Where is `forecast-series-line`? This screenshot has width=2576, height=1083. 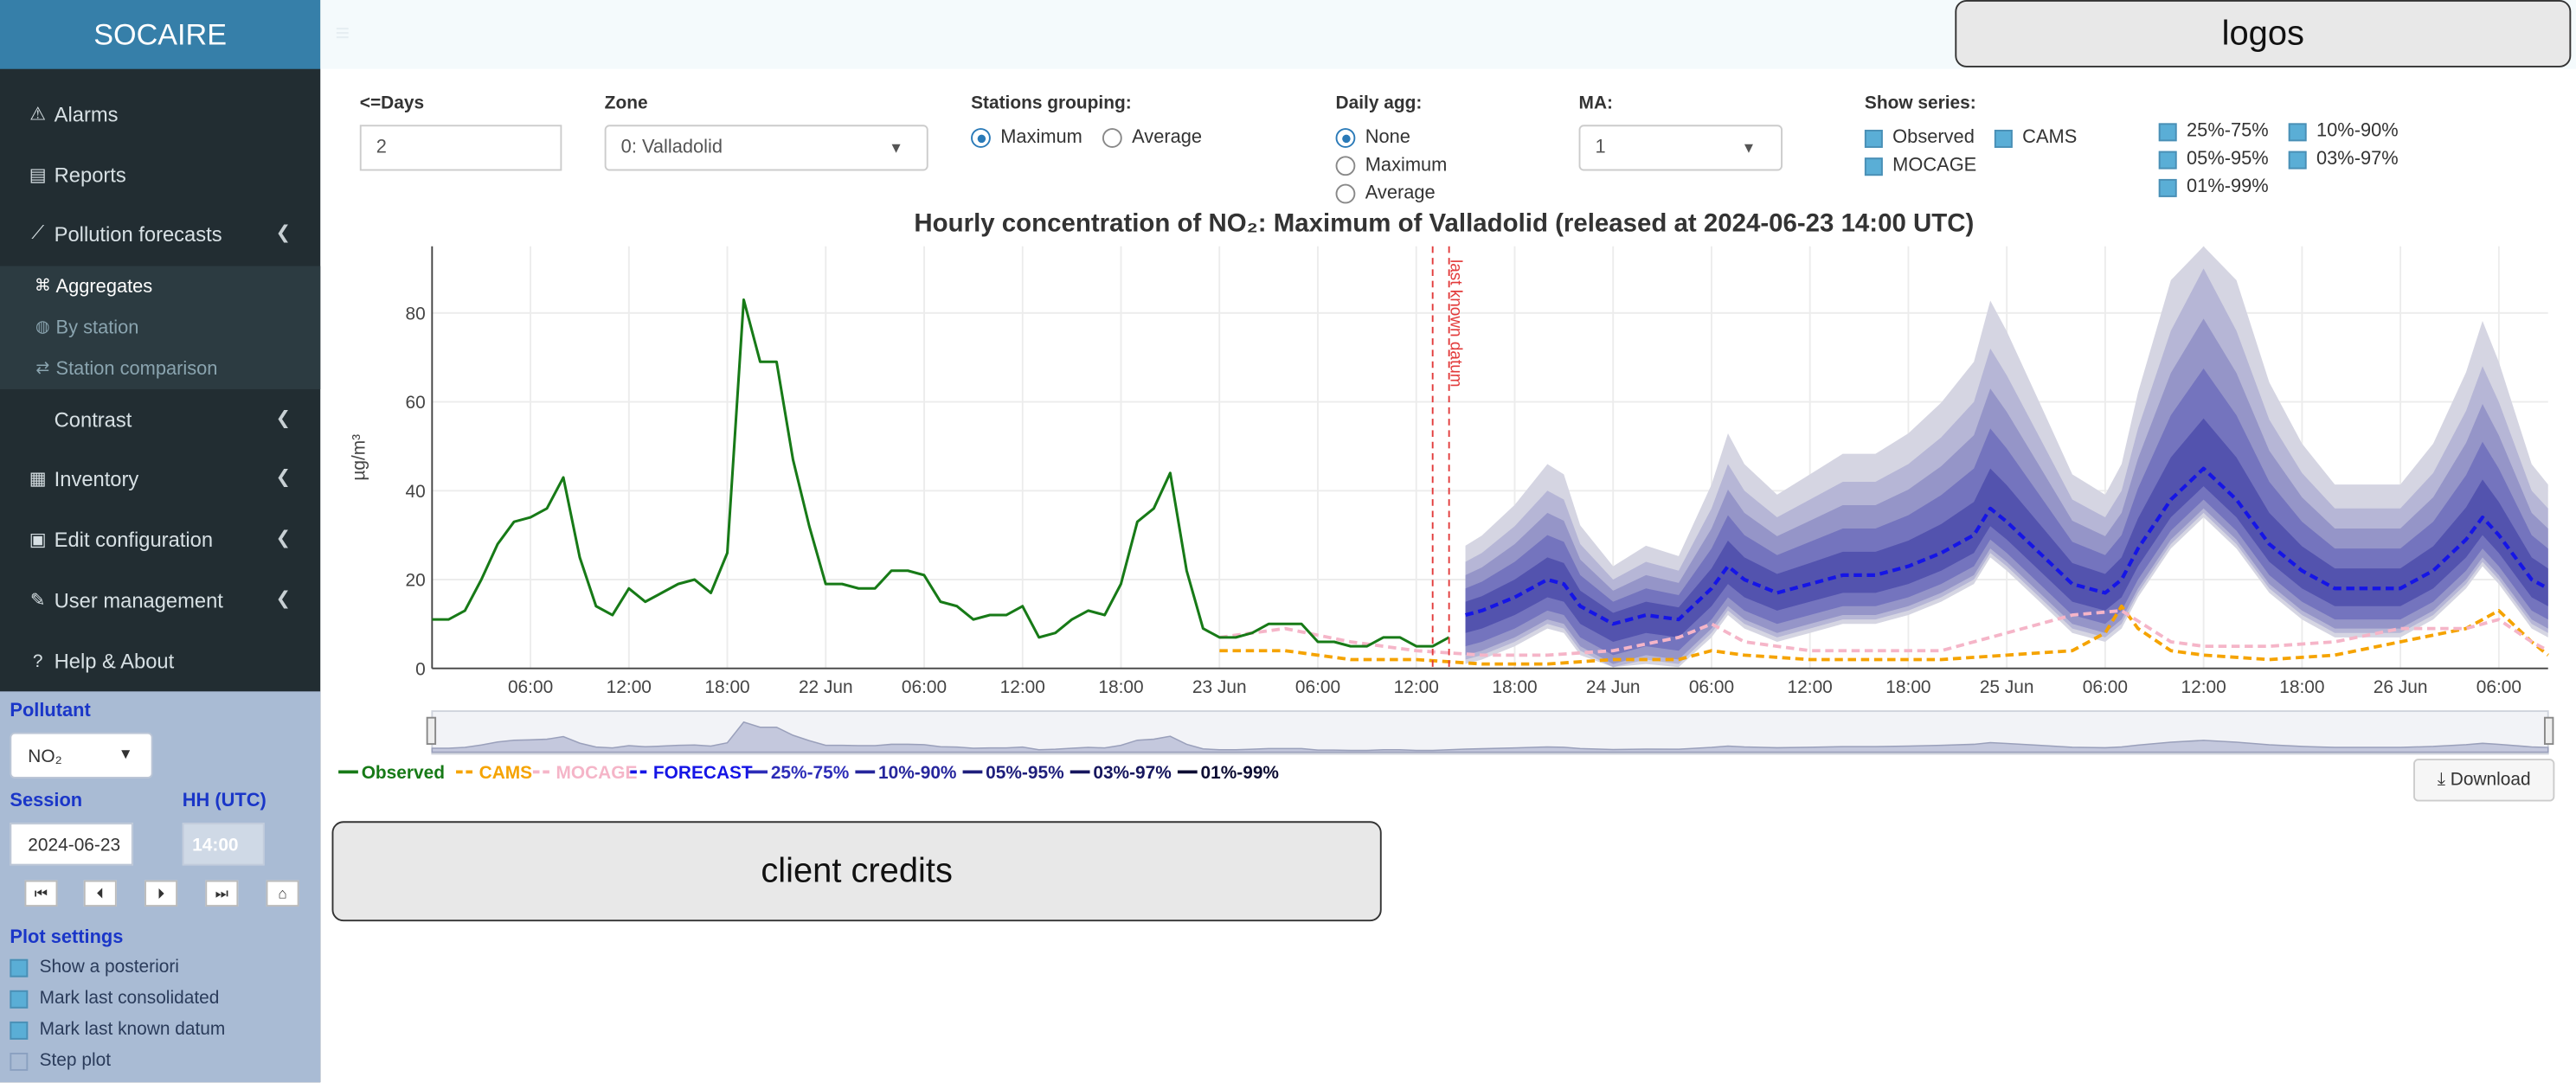 forecast-series-line is located at coordinates (2007, 546).